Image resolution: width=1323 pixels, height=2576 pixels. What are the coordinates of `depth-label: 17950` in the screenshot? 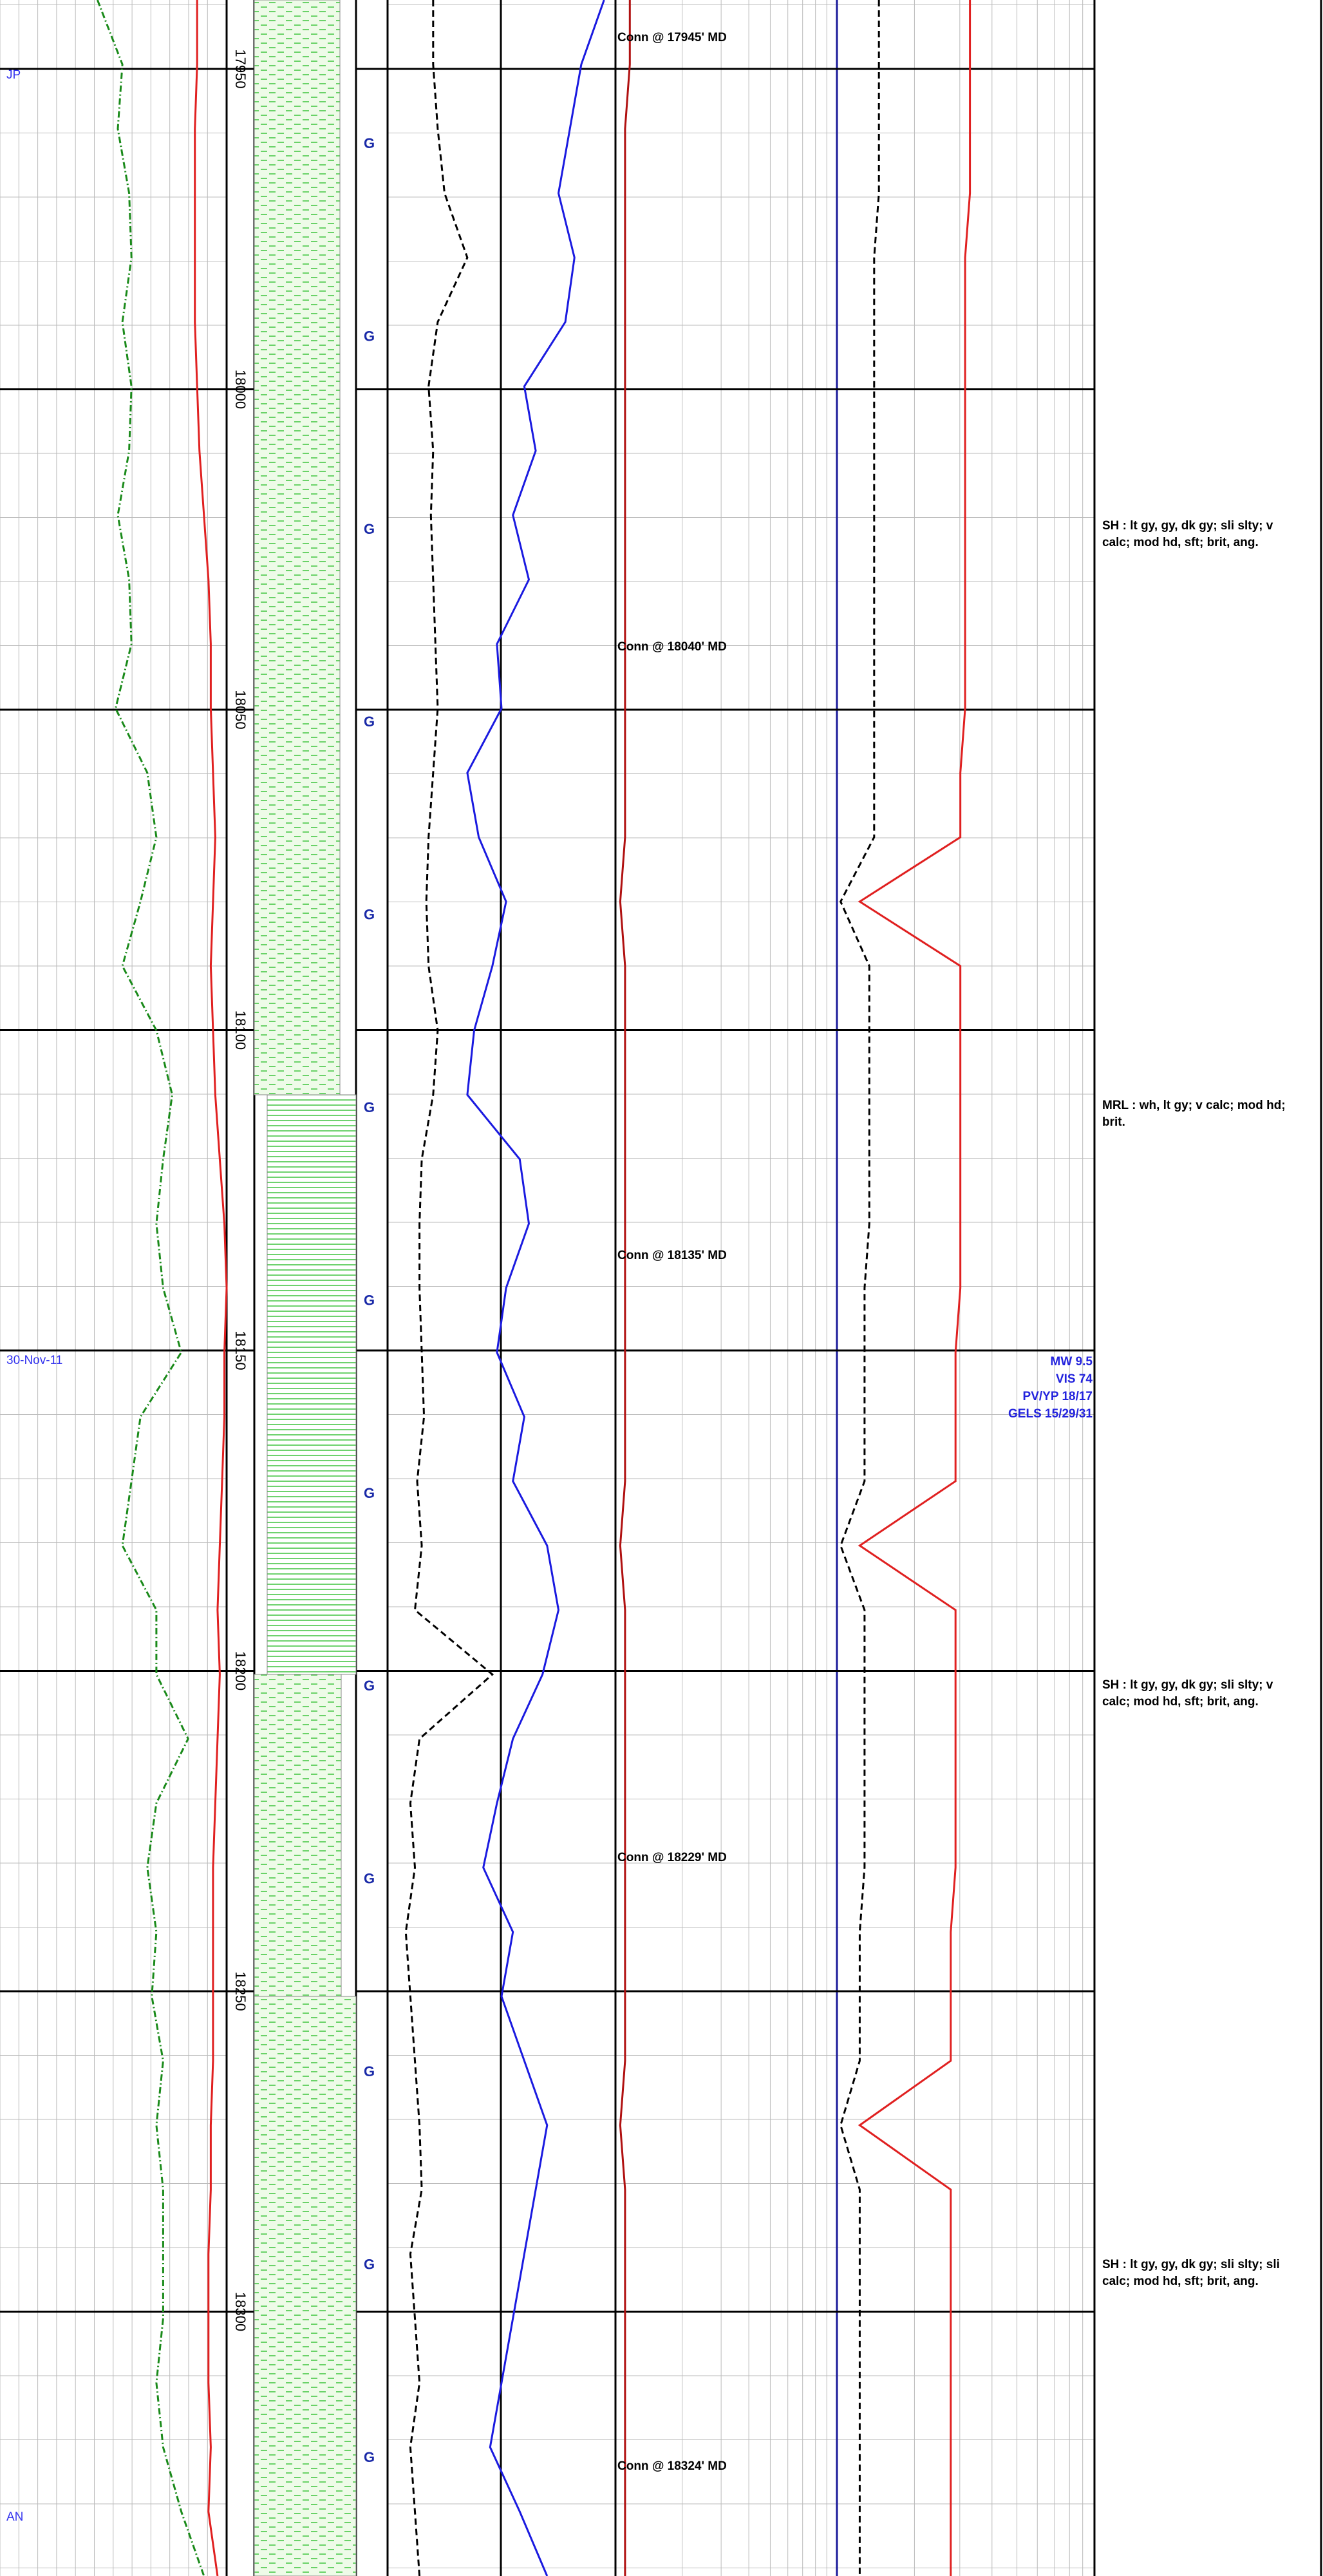 It's located at (241, 68).